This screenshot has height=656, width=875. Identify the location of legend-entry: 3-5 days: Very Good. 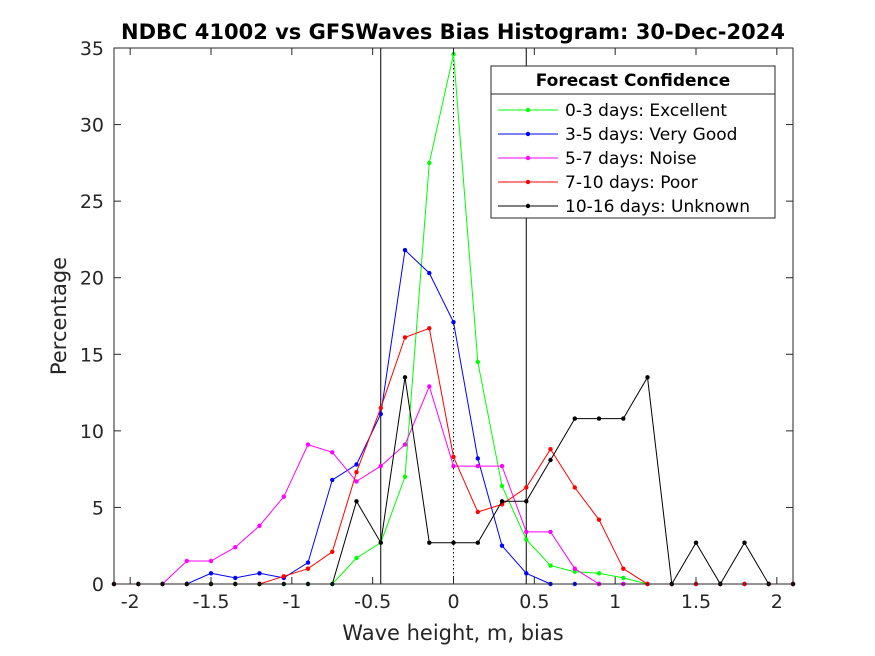
(617, 135).